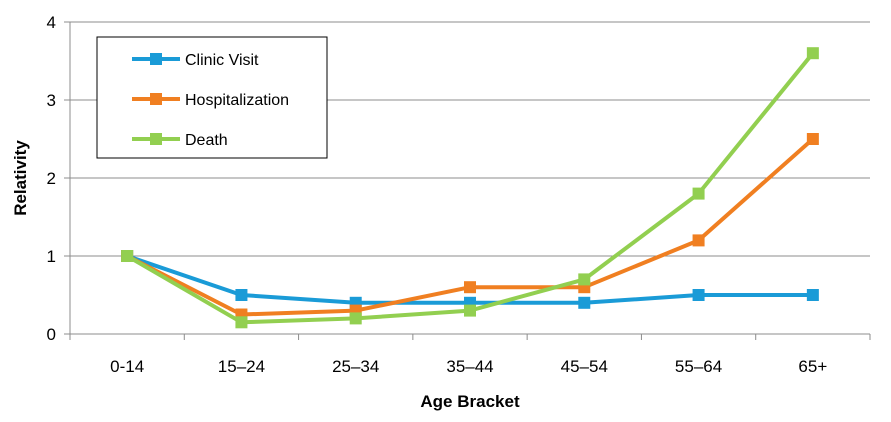 This screenshot has height=422, width=891. What do you see at coordinates (51, 22) in the screenshot?
I see `y-tick-label-4: 4` at bounding box center [51, 22].